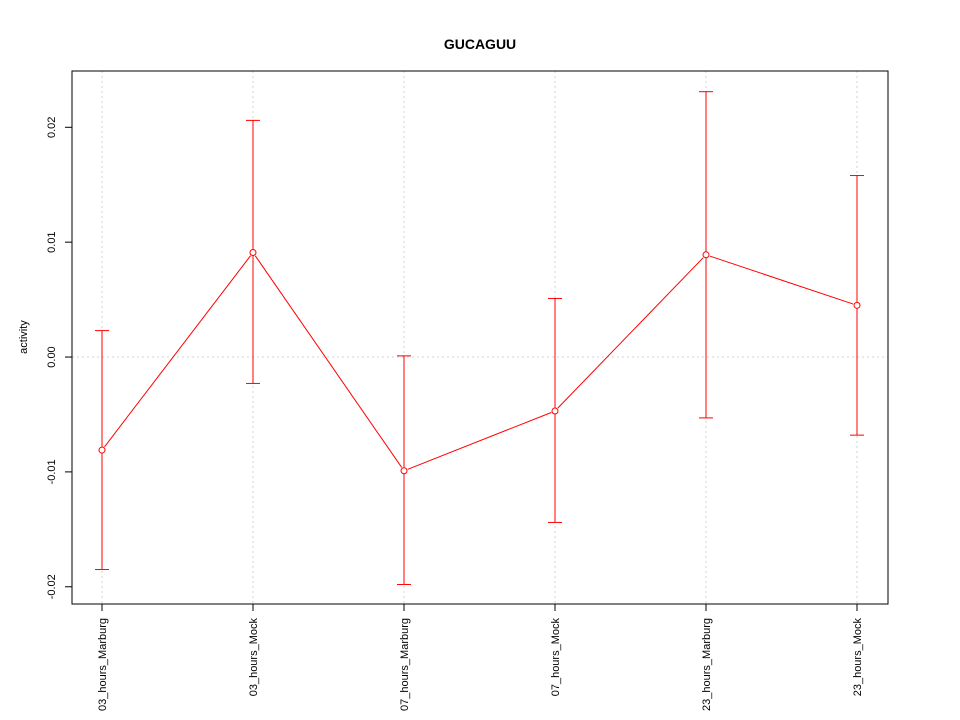 The width and height of the screenshot is (960, 720). Describe the element at coordinates (556, 657) in the screenshot. I see `x-tick-label: 07_hours_Mock` at that location.